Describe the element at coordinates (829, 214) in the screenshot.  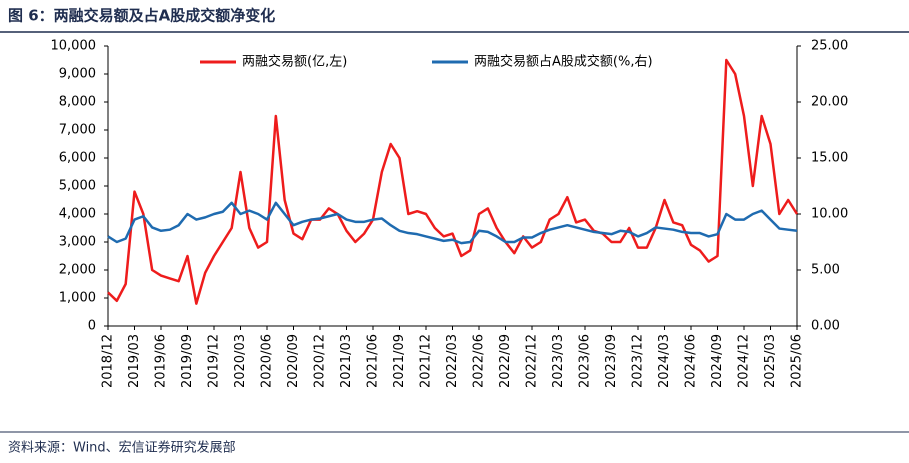
I see `y2-tick-label: 10.00` at that location.